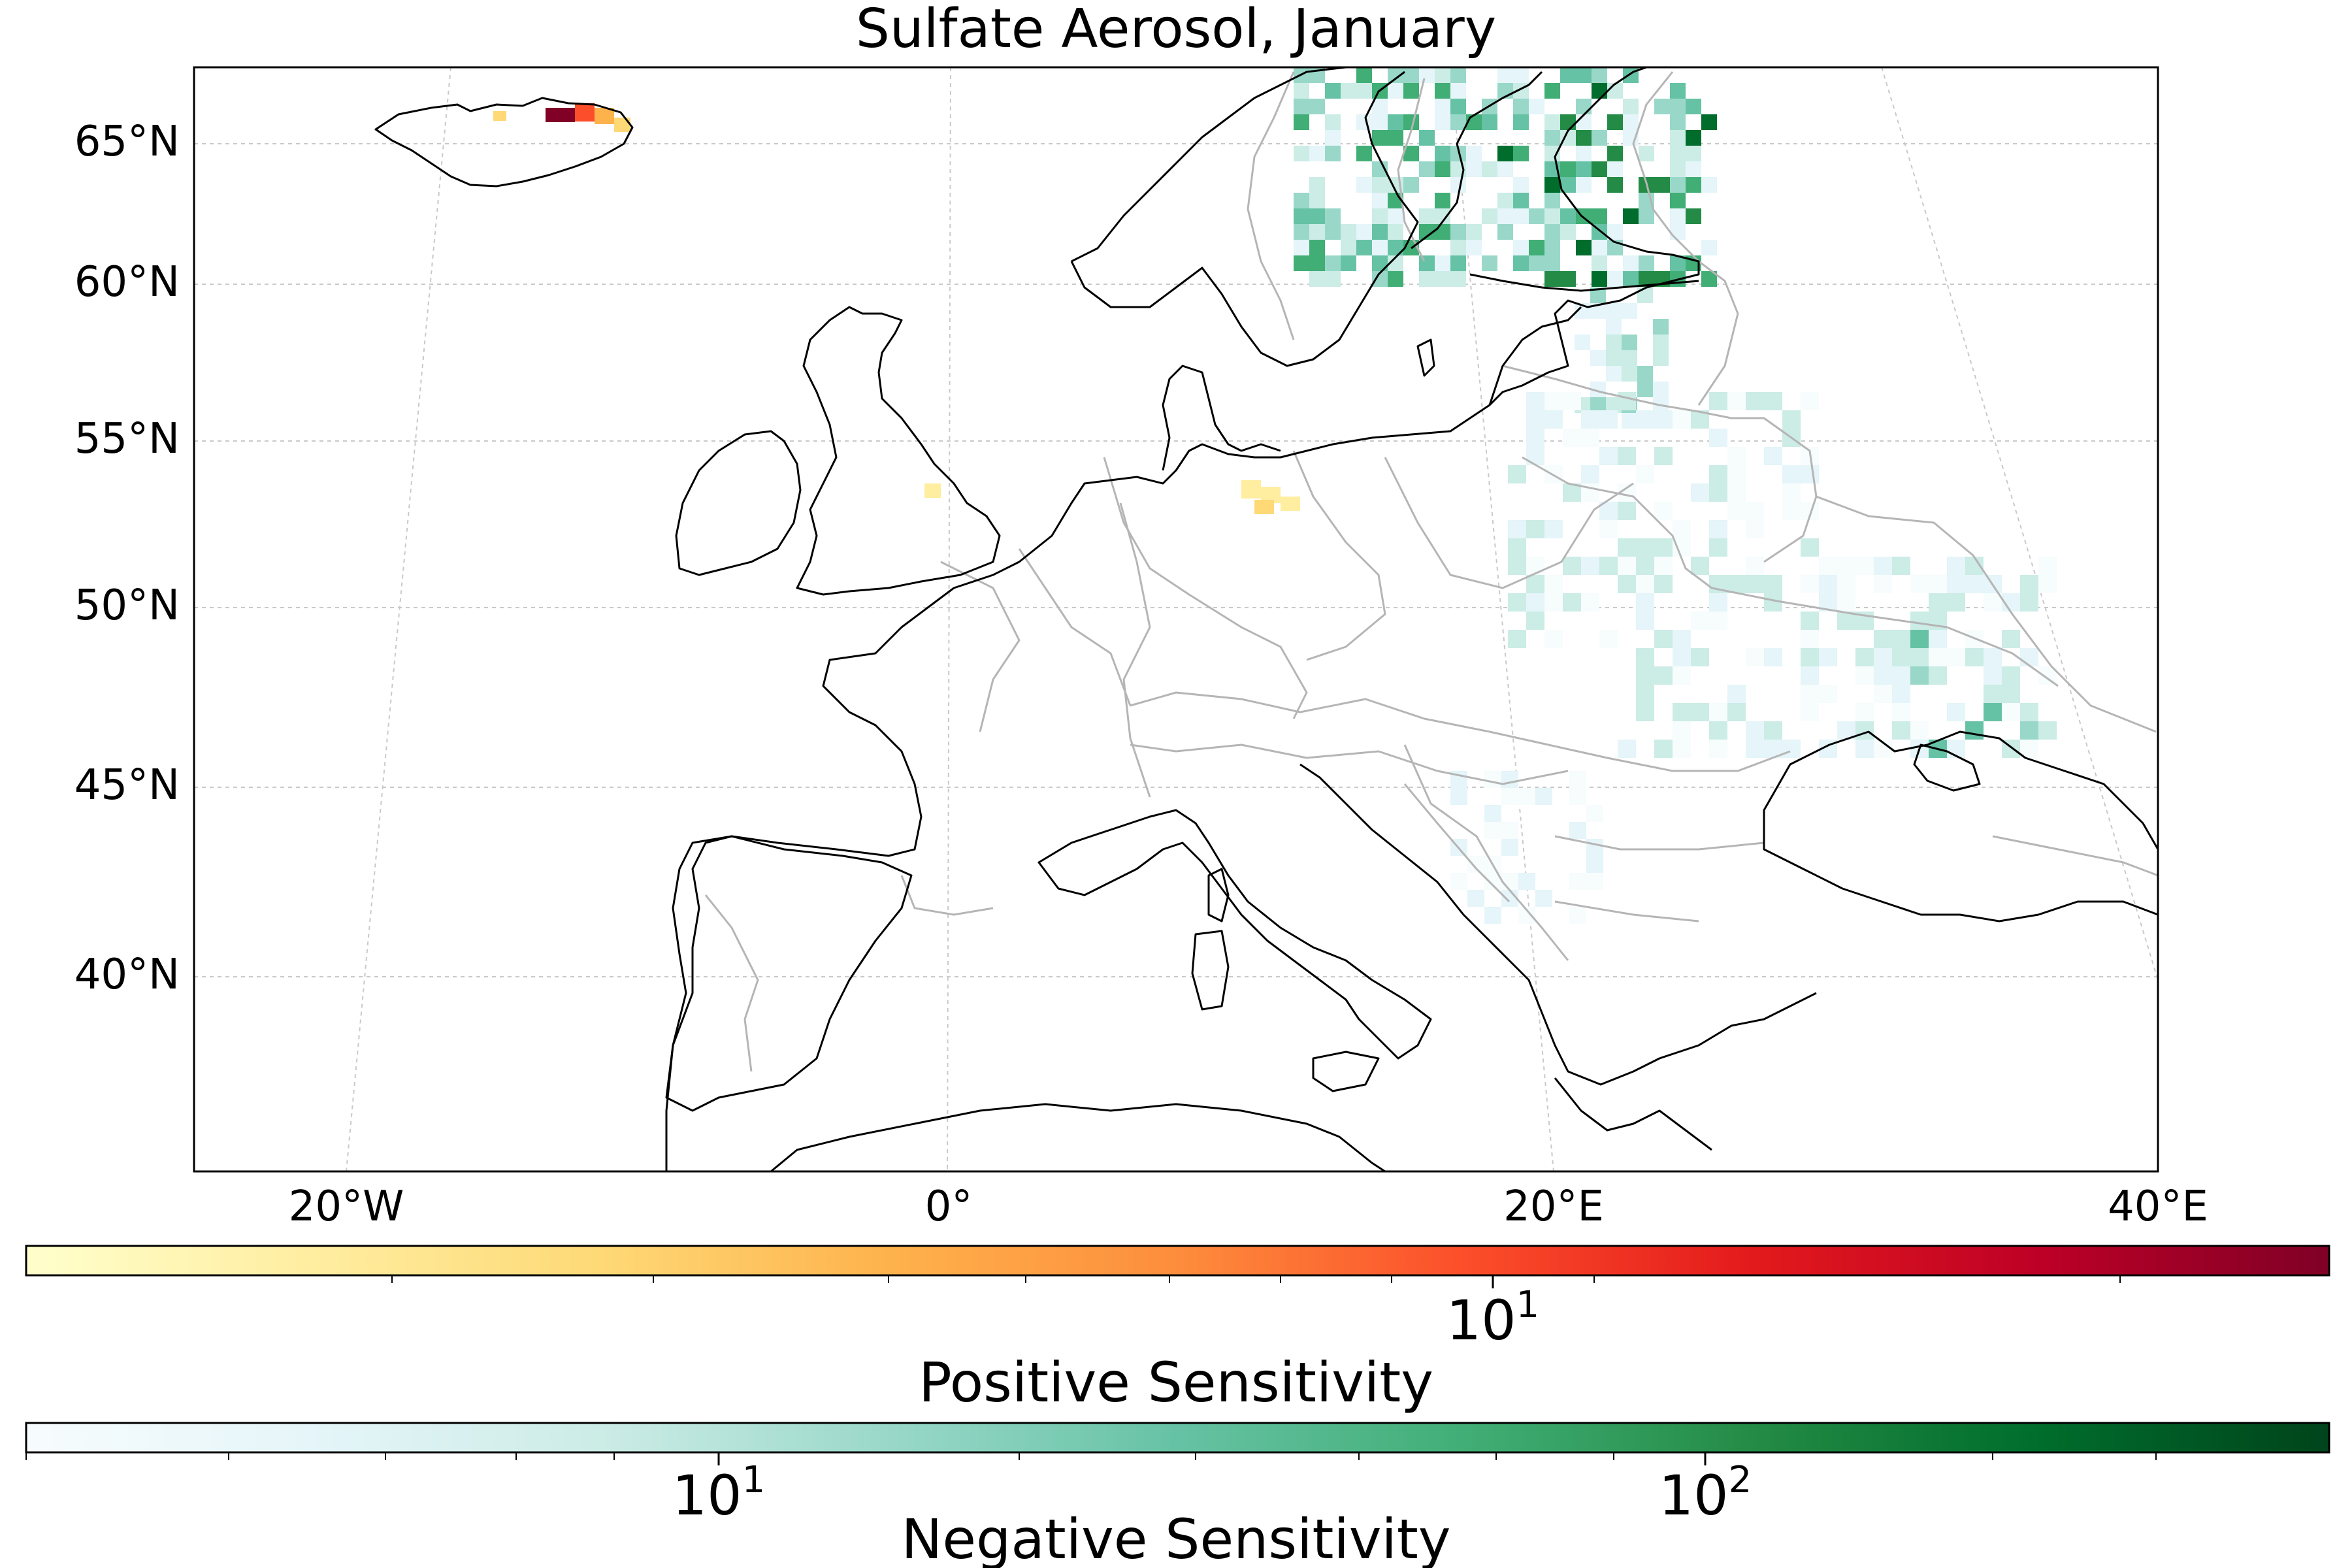 This screenshot has height=1568, width=2352. What do you see at coordinates (738, 503) in the screenshot?
I see `ireland-coast` at bounding box center [738, 503].